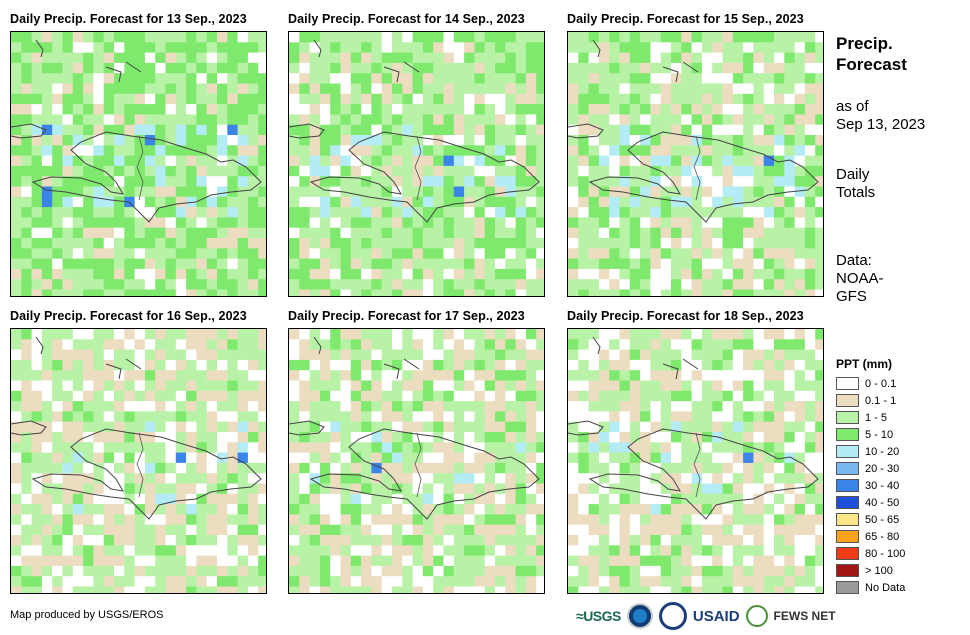 The height and width of the screenshot is (635, 970). What do you see at coordinates (354, 89) in the screenshot?
I see `neighbor-island-outline` at bounding box center [354, 89].